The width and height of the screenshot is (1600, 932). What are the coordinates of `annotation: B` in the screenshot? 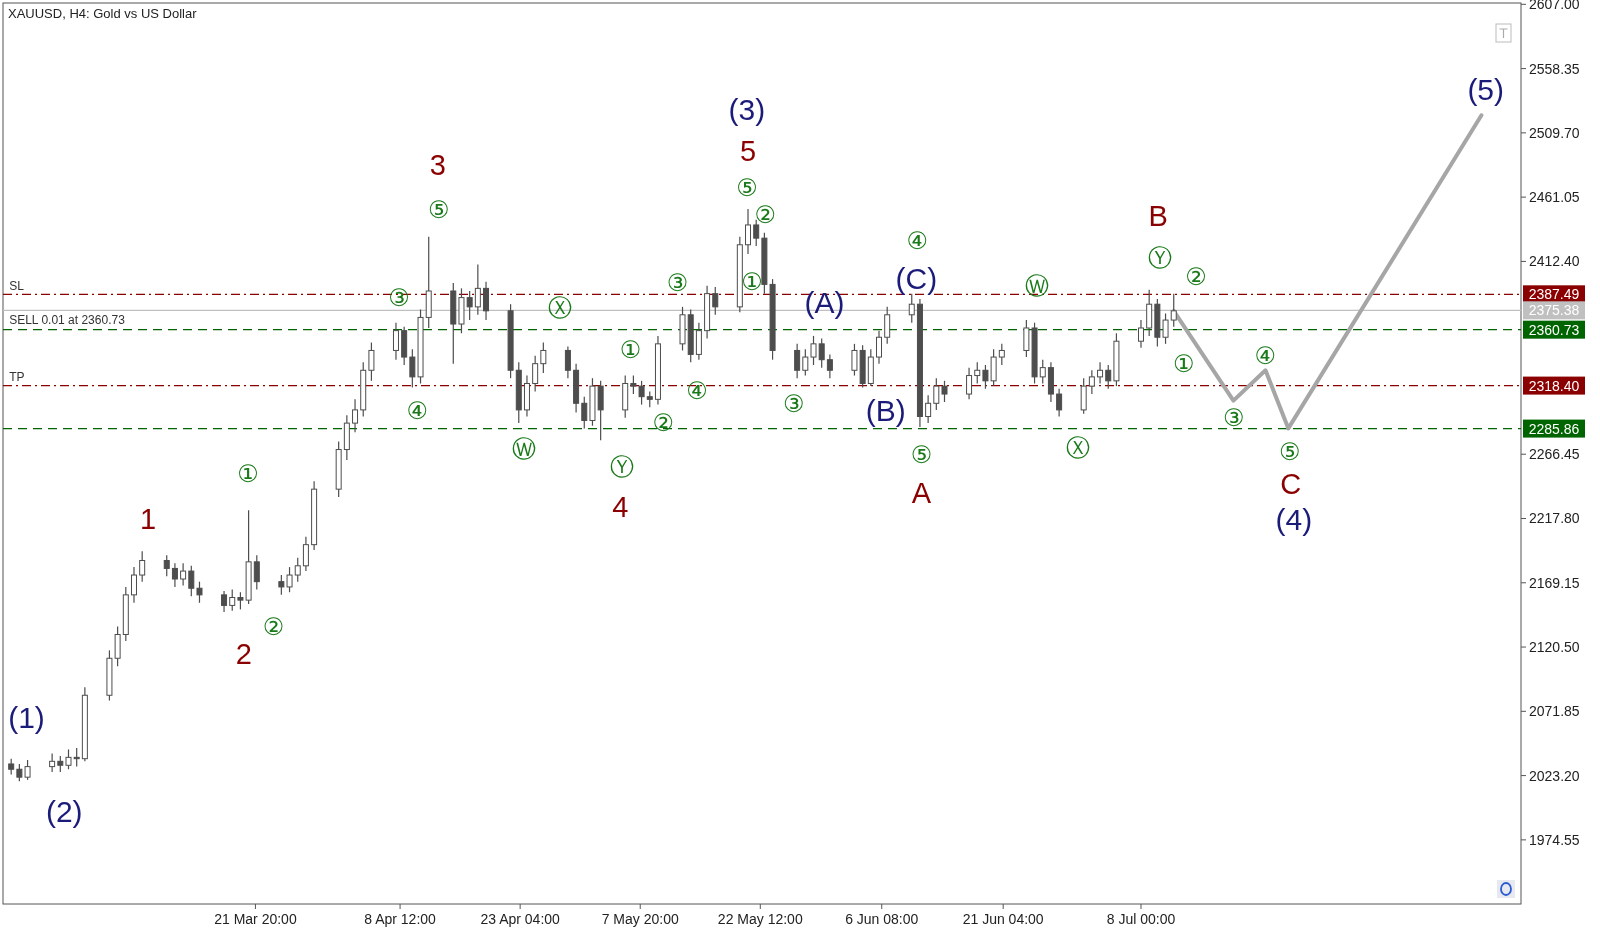 It's located at (1158, 216).